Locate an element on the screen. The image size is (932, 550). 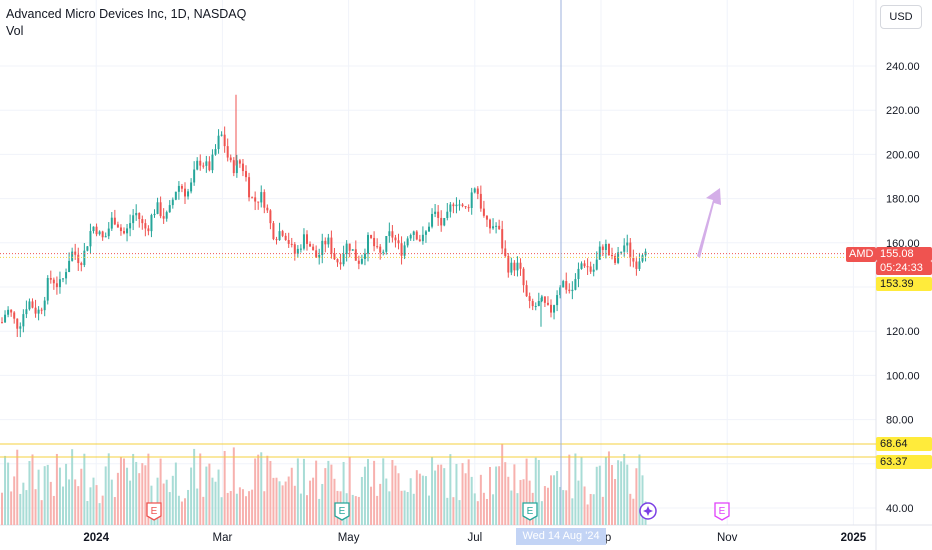
price-tick-label: 180.00 is located at coordinates (903, 200).